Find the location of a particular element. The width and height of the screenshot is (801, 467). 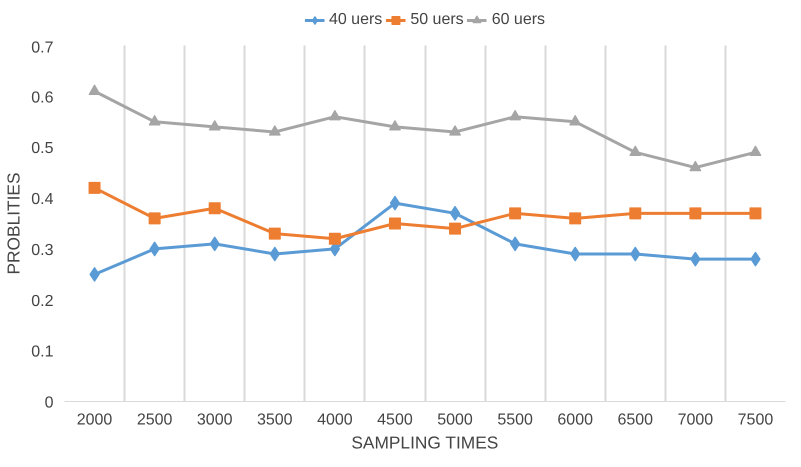

x-tick-label: 2000 is located at coordinates (94, 420).